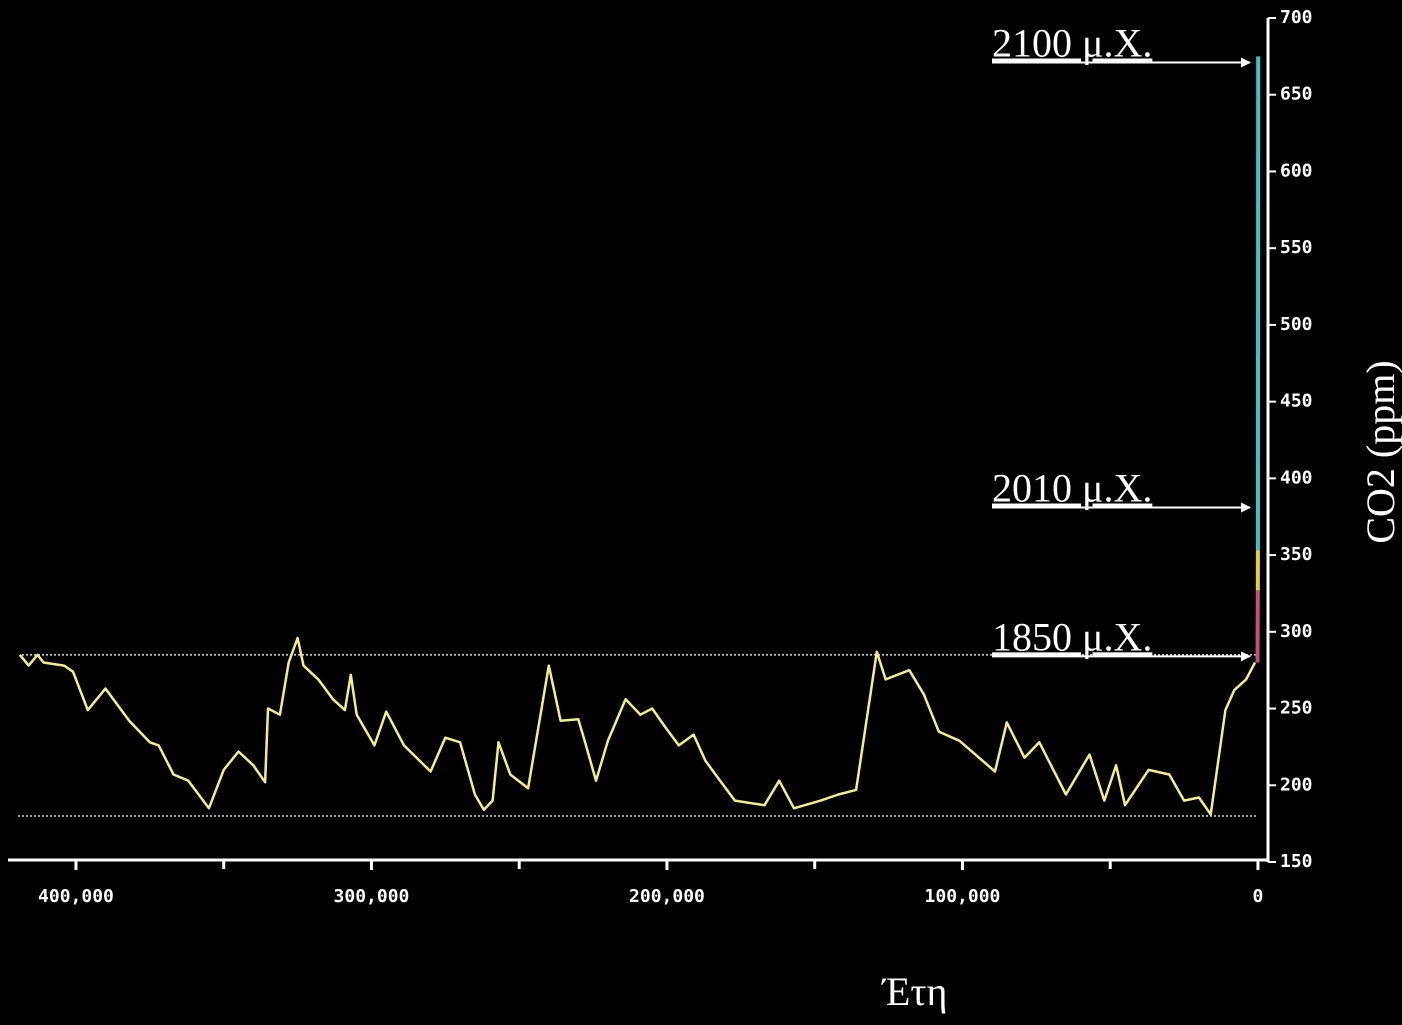  I want to click on y-tick-label: 350, so click(1296, 554).